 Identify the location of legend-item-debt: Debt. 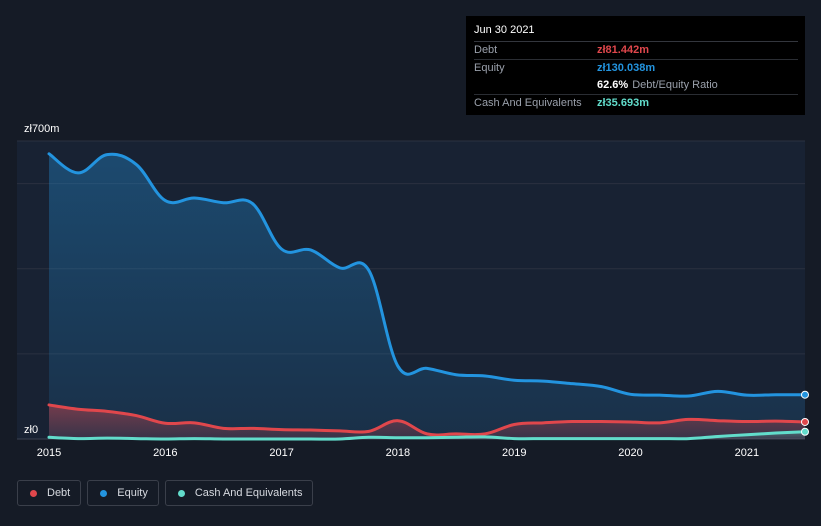
(49, 493).